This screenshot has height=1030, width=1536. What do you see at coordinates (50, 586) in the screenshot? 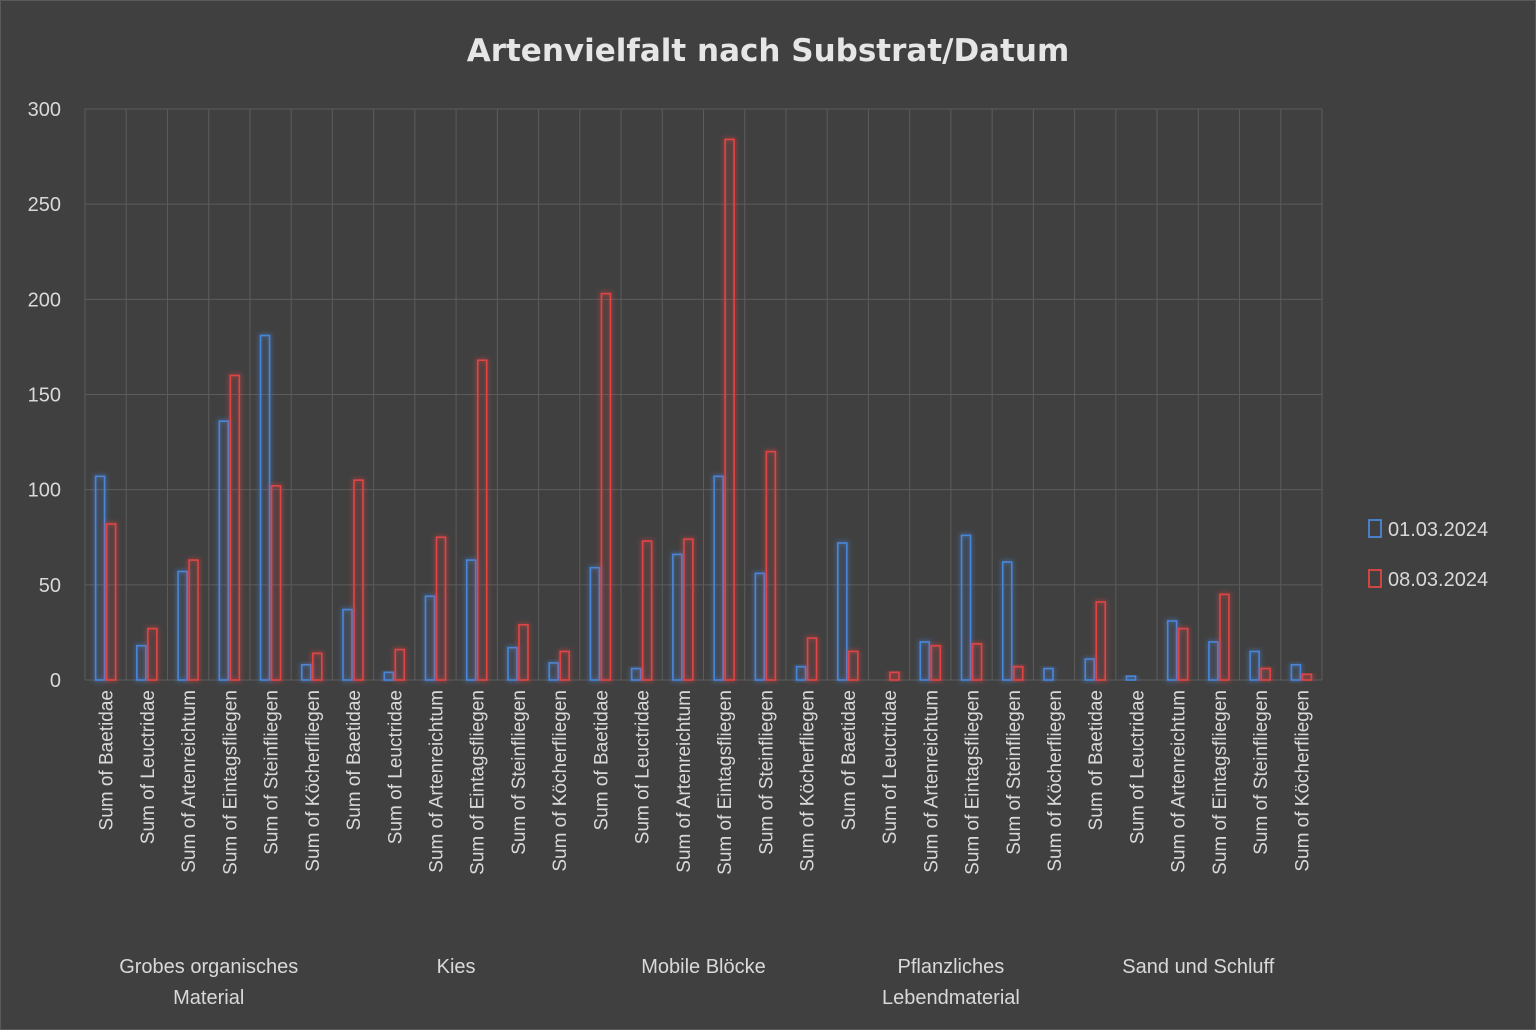
I see `y-tick-label: 50` at bounding box center [50, 586].